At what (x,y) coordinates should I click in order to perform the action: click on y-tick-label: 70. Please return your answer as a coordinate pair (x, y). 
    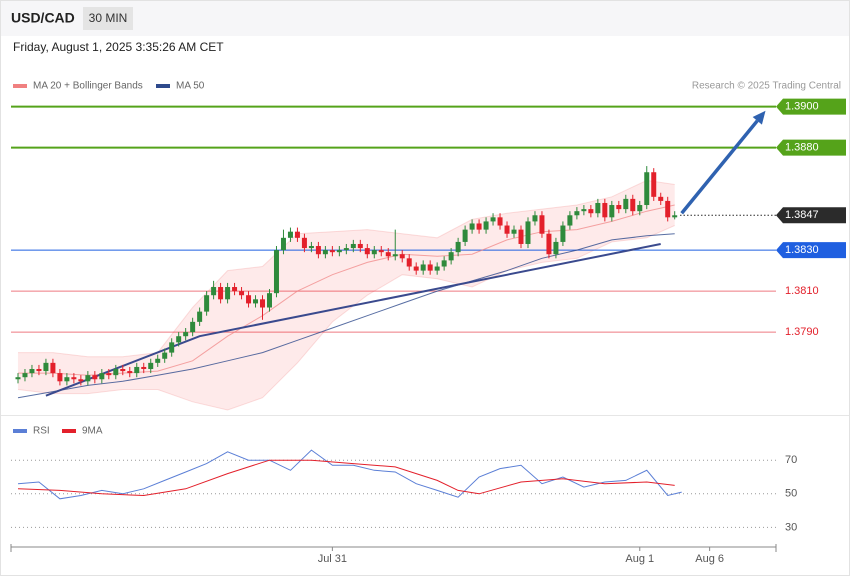
    Looking at the image, I should click on (791, 460).